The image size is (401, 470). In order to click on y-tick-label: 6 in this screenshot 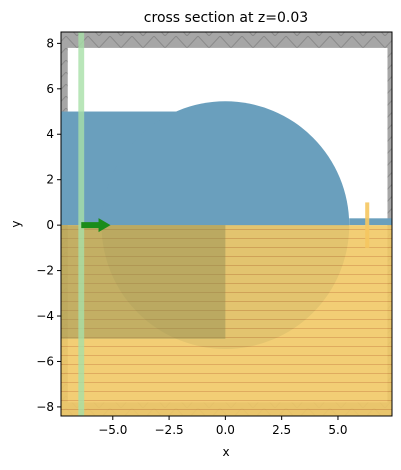, I will do `click(50, 89)`.